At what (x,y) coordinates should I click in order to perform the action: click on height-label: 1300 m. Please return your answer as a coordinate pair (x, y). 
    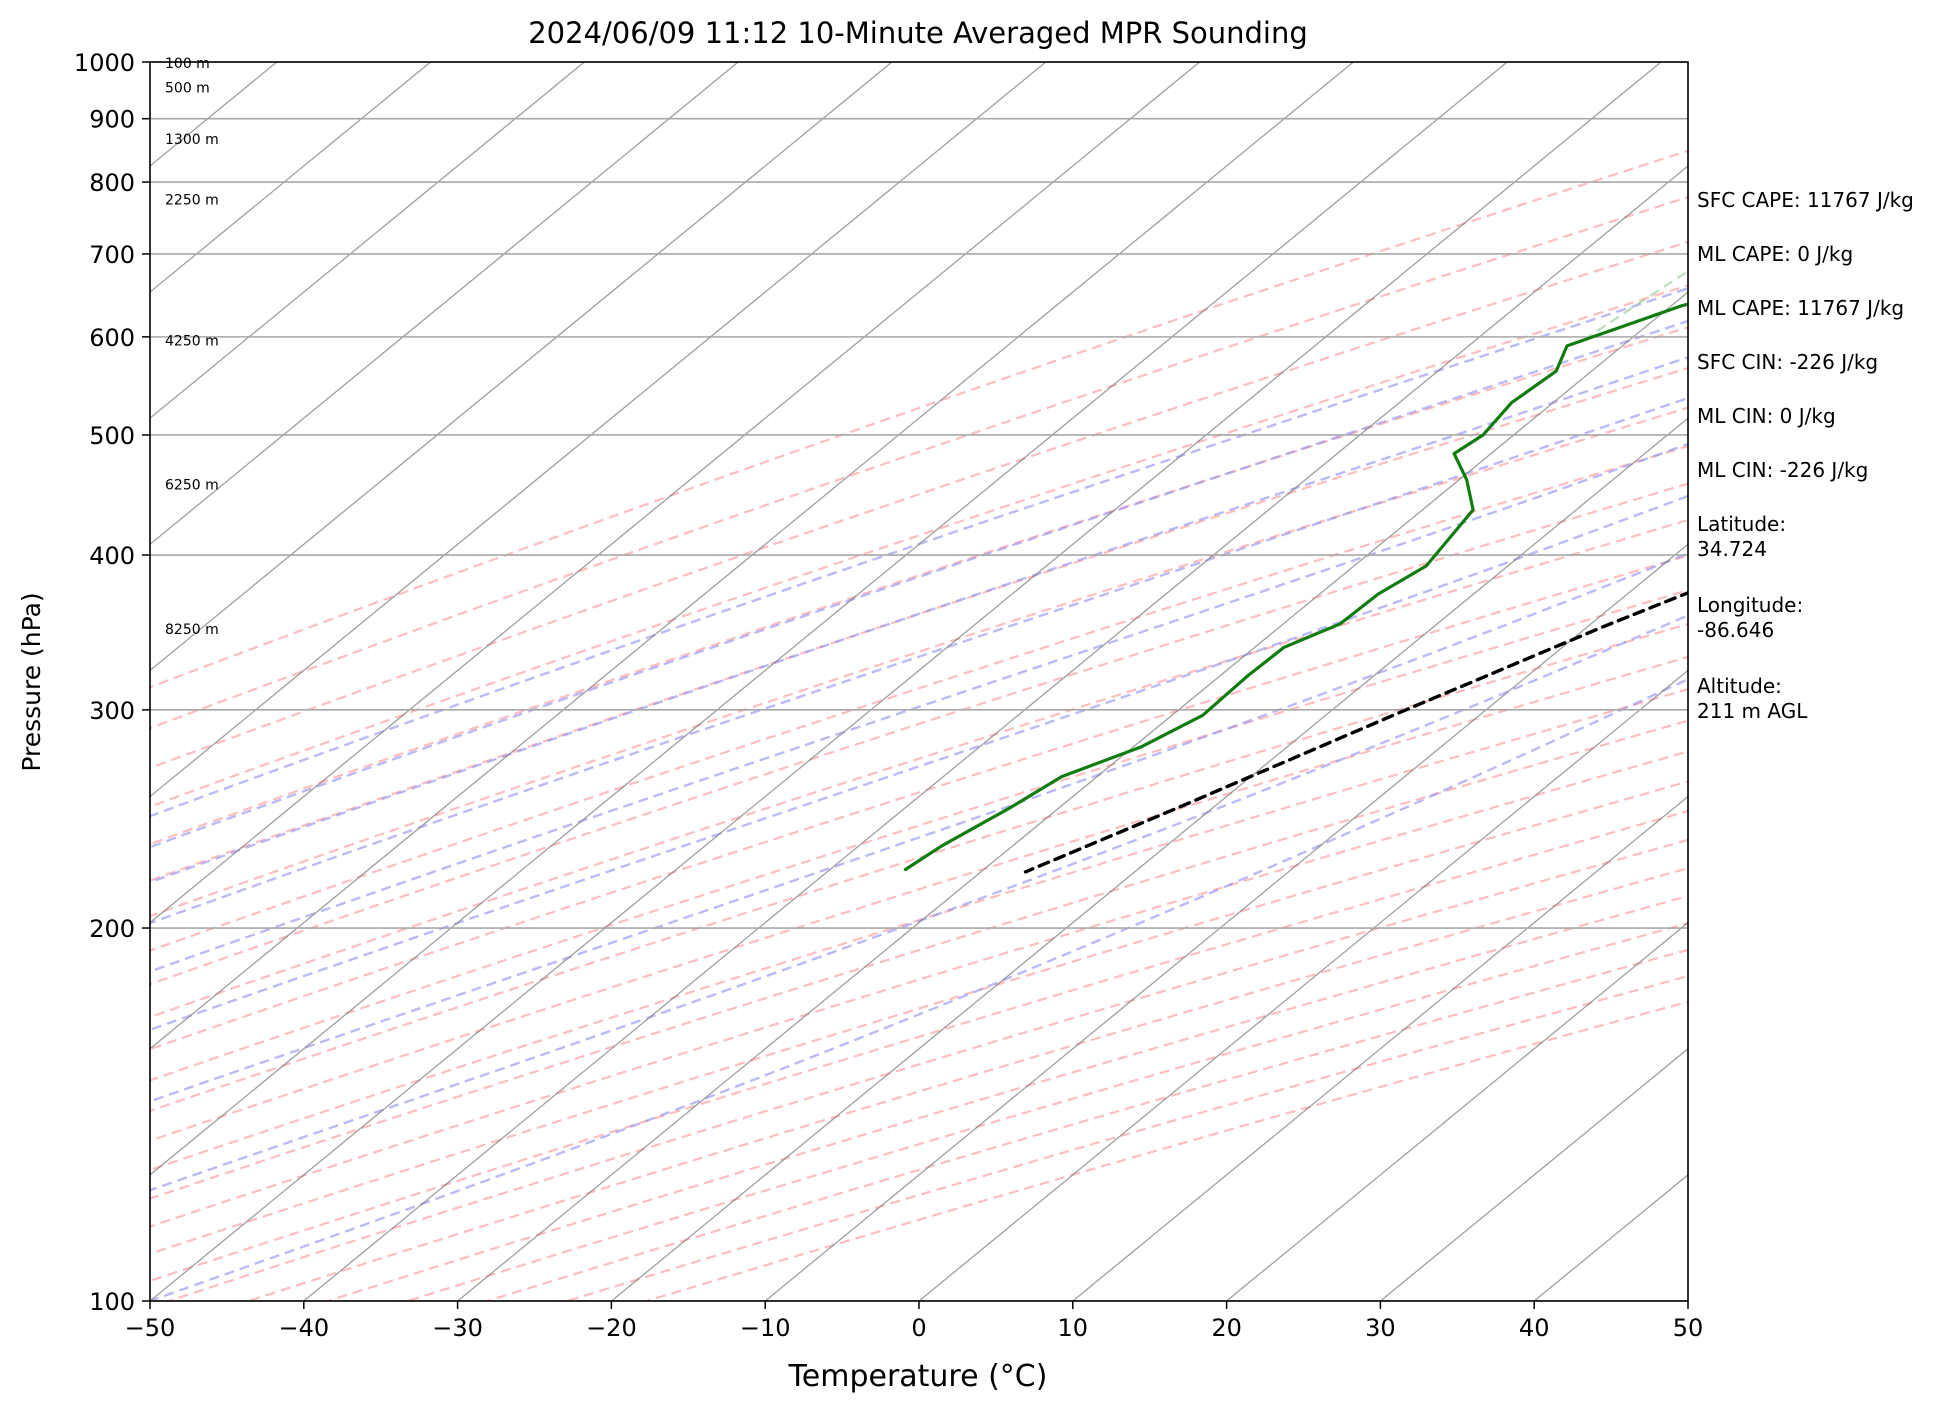
    Looking at the image, I should click on (192, 140).